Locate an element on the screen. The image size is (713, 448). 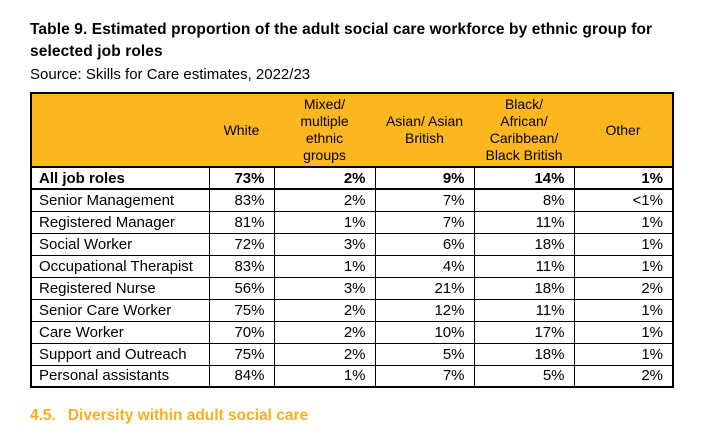
cell-value: 17% is located at coordinates (524, 332).